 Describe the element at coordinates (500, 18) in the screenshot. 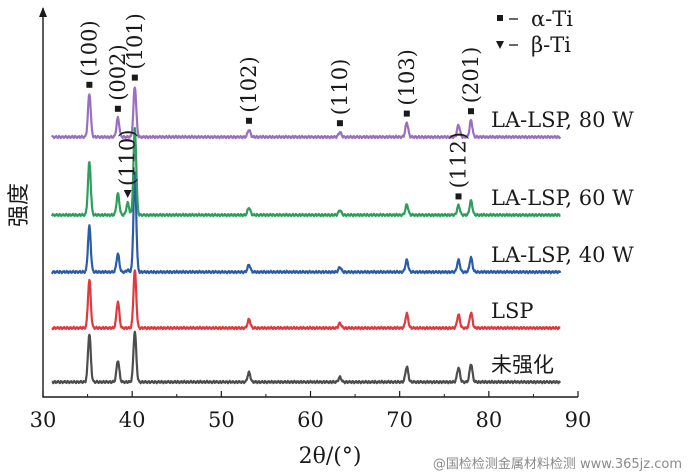

I see `legend-alpha-marker` at that location.